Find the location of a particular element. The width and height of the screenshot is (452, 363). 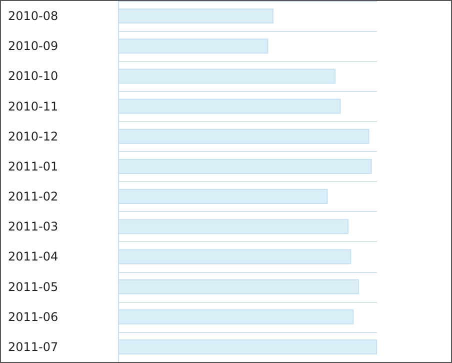

y-tick-label: 2010-12 is located at coordinates (33, 136).